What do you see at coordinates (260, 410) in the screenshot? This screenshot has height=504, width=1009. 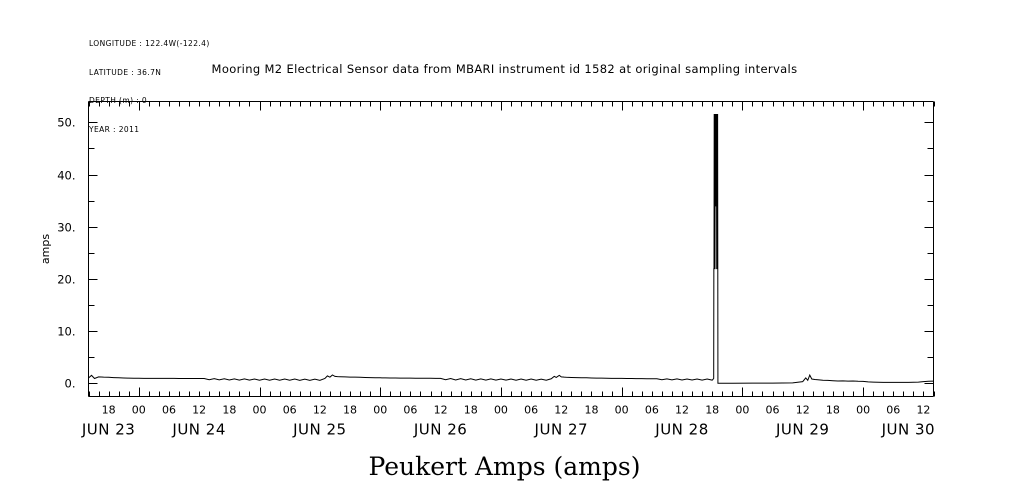 I see `x-hour-label-5: 00` at bounding box center [260, 410].